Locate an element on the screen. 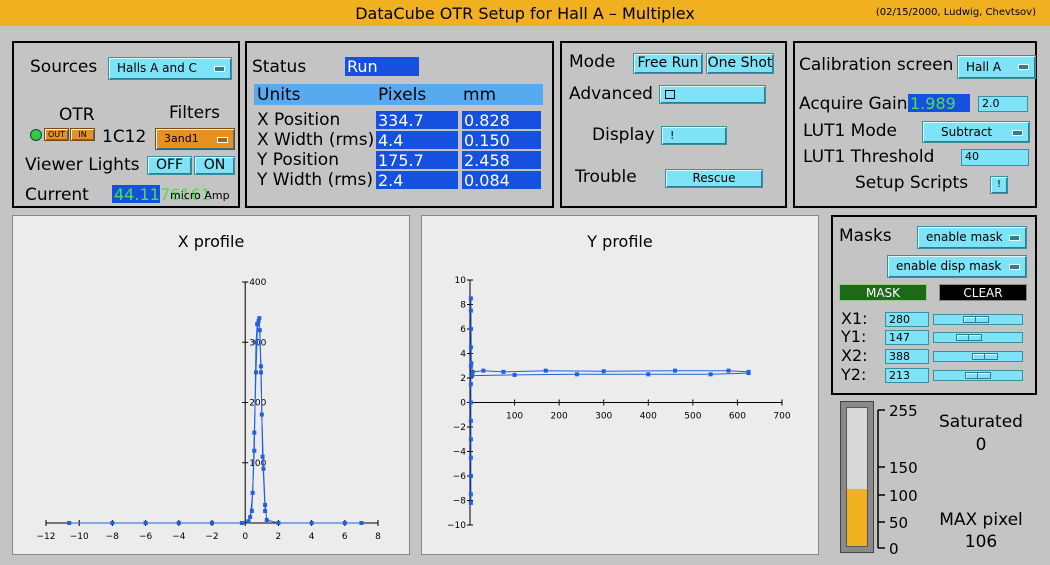 The width and height of the screenshot is (1050, 565). x-width-label: X Width (rms) is located at coordinates (316, 140).